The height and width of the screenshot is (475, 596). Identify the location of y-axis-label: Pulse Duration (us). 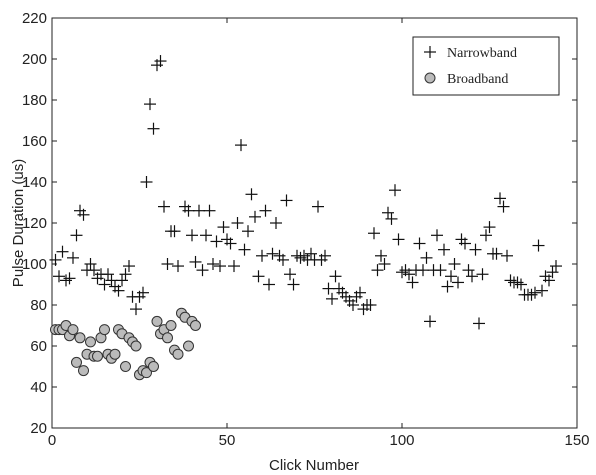
(18, 223).